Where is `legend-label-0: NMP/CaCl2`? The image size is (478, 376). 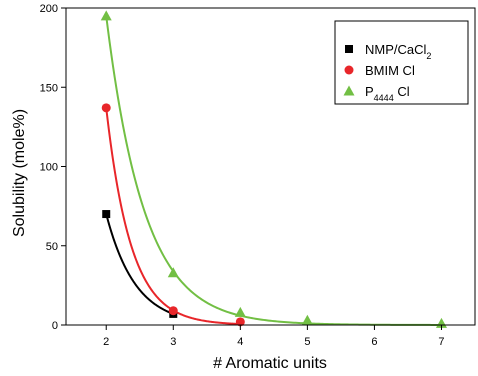
legend-label-0: NMP/CaCl2 is located at coordinates (398, 51).